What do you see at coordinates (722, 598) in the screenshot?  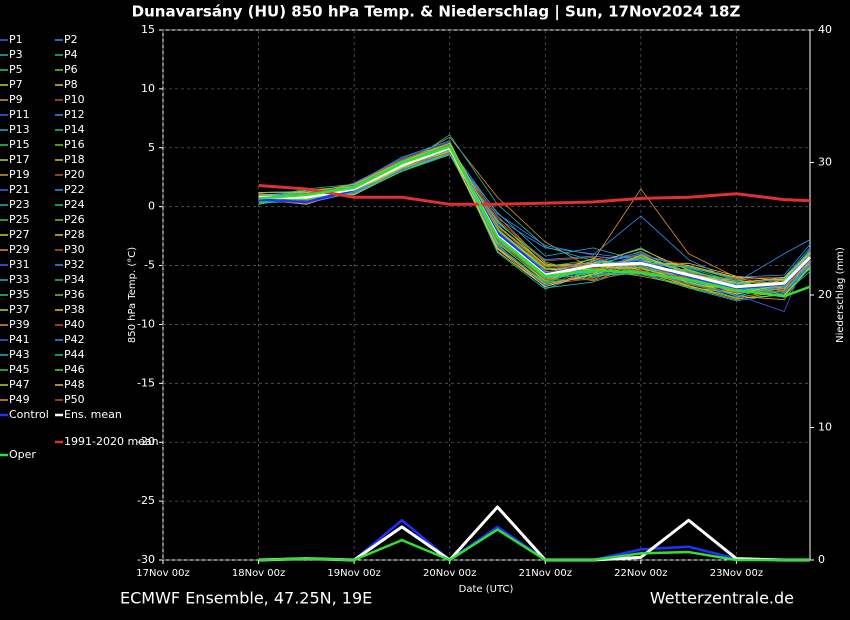 I see `footer-right: Wetterzentrale.de` at bounding box center [722, 598].